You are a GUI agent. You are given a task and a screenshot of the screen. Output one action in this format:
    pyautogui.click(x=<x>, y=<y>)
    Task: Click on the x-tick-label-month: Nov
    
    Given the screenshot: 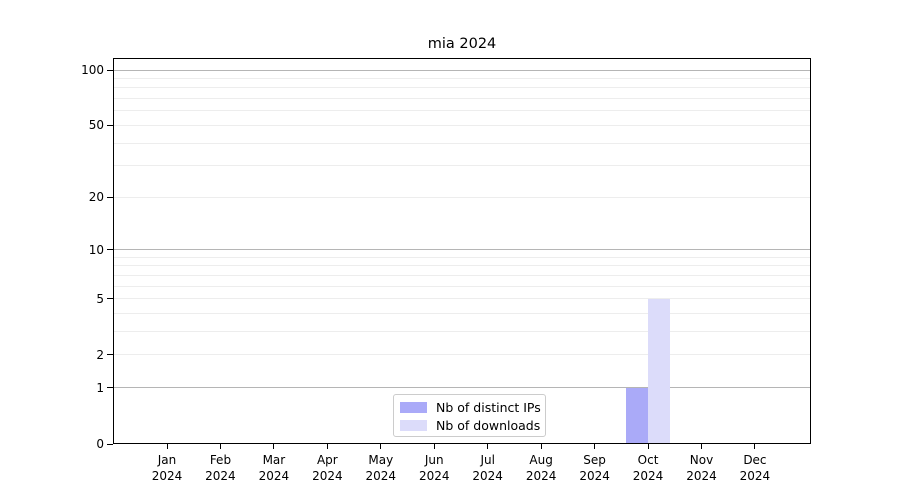 What is the action you would take?
    pyautogui.click(x=701, y=460)
    